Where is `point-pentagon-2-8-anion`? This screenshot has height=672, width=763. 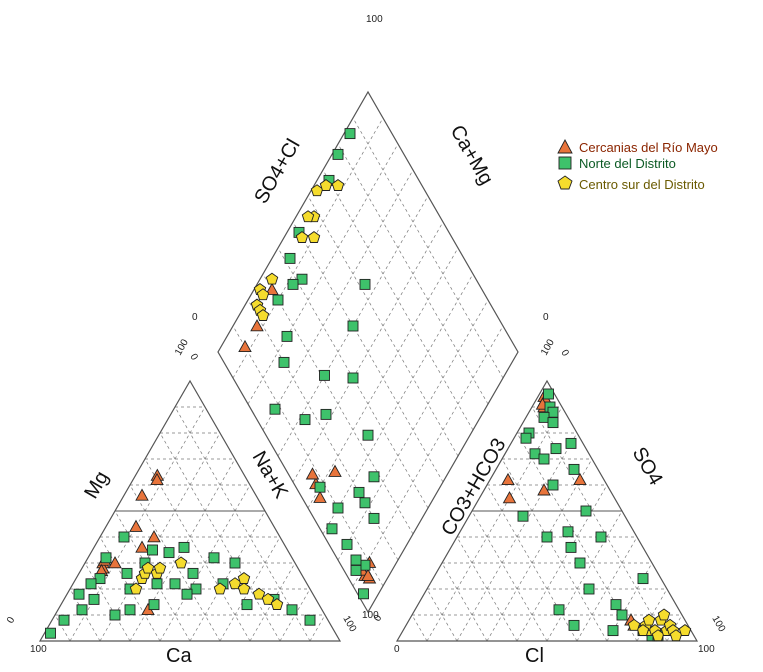
point-pentagon-2-8-anion is located at coordinates (664, 614).